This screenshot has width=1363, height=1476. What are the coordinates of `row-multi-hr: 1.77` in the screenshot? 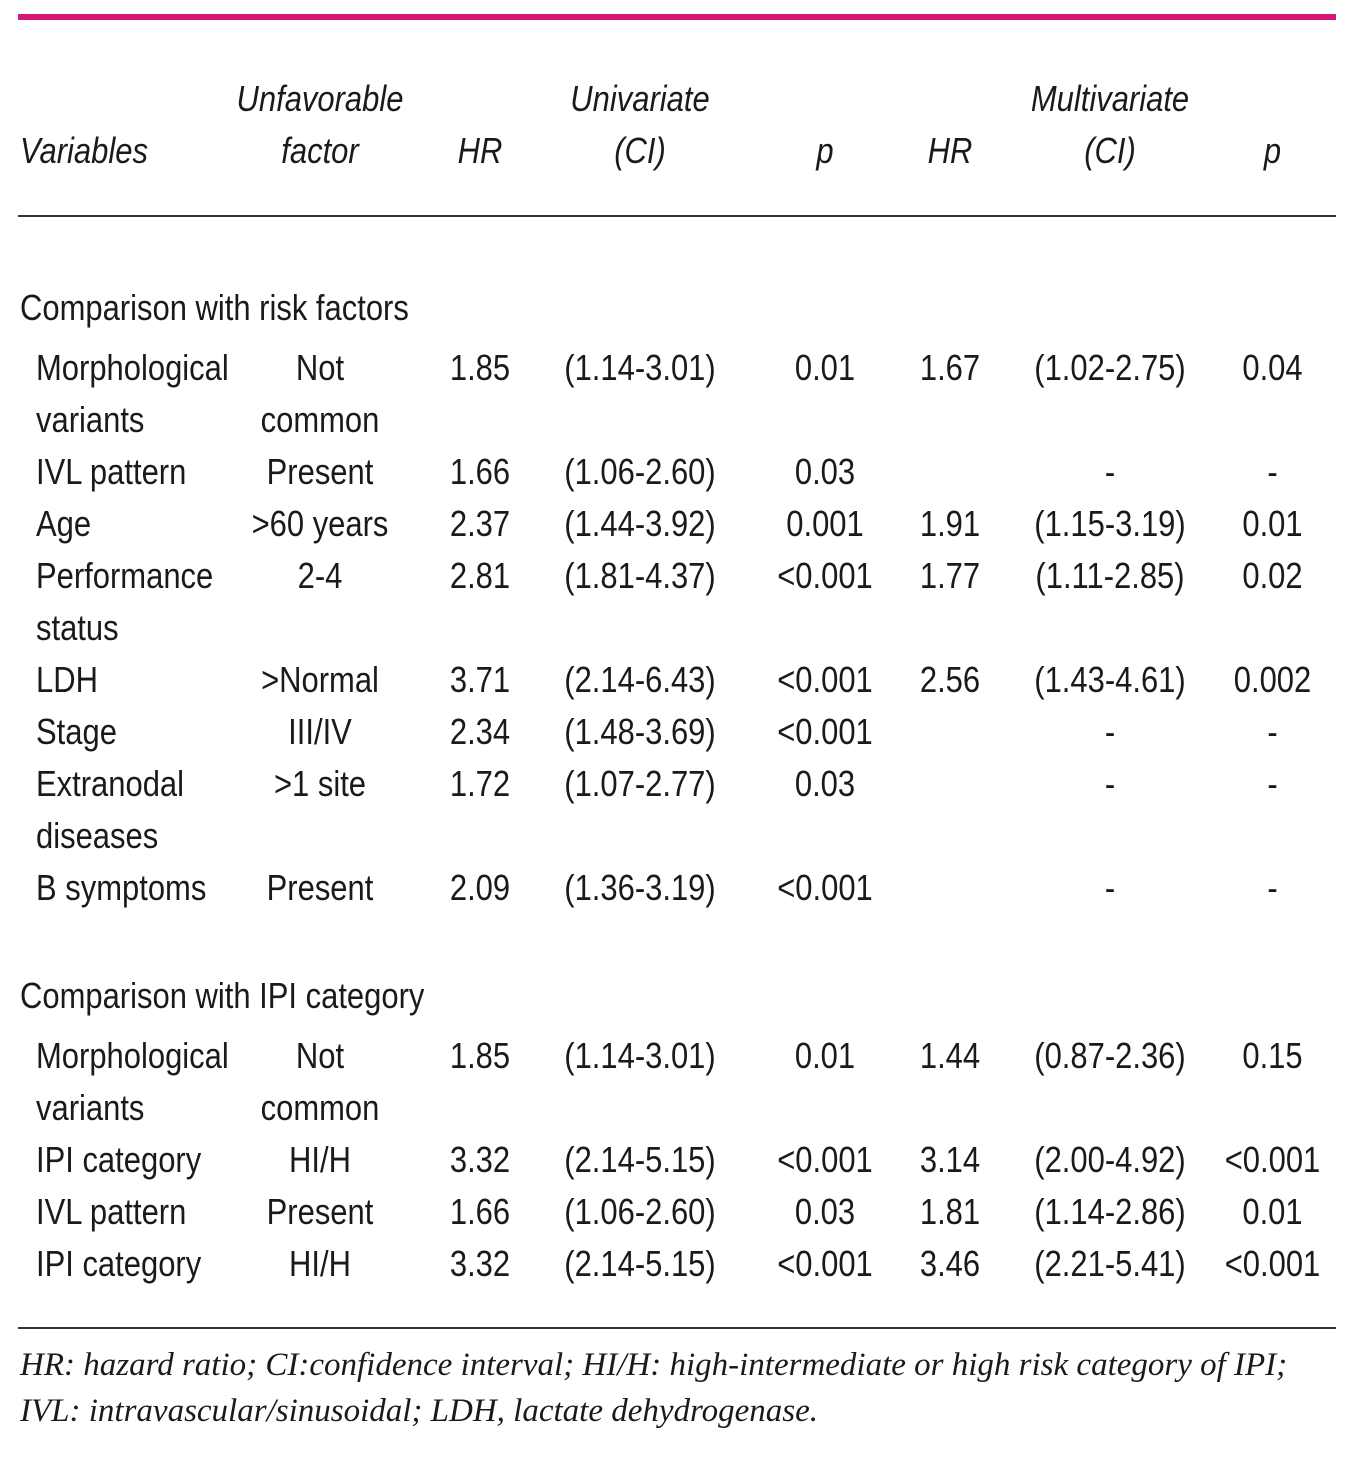 It's located at (950, 575).